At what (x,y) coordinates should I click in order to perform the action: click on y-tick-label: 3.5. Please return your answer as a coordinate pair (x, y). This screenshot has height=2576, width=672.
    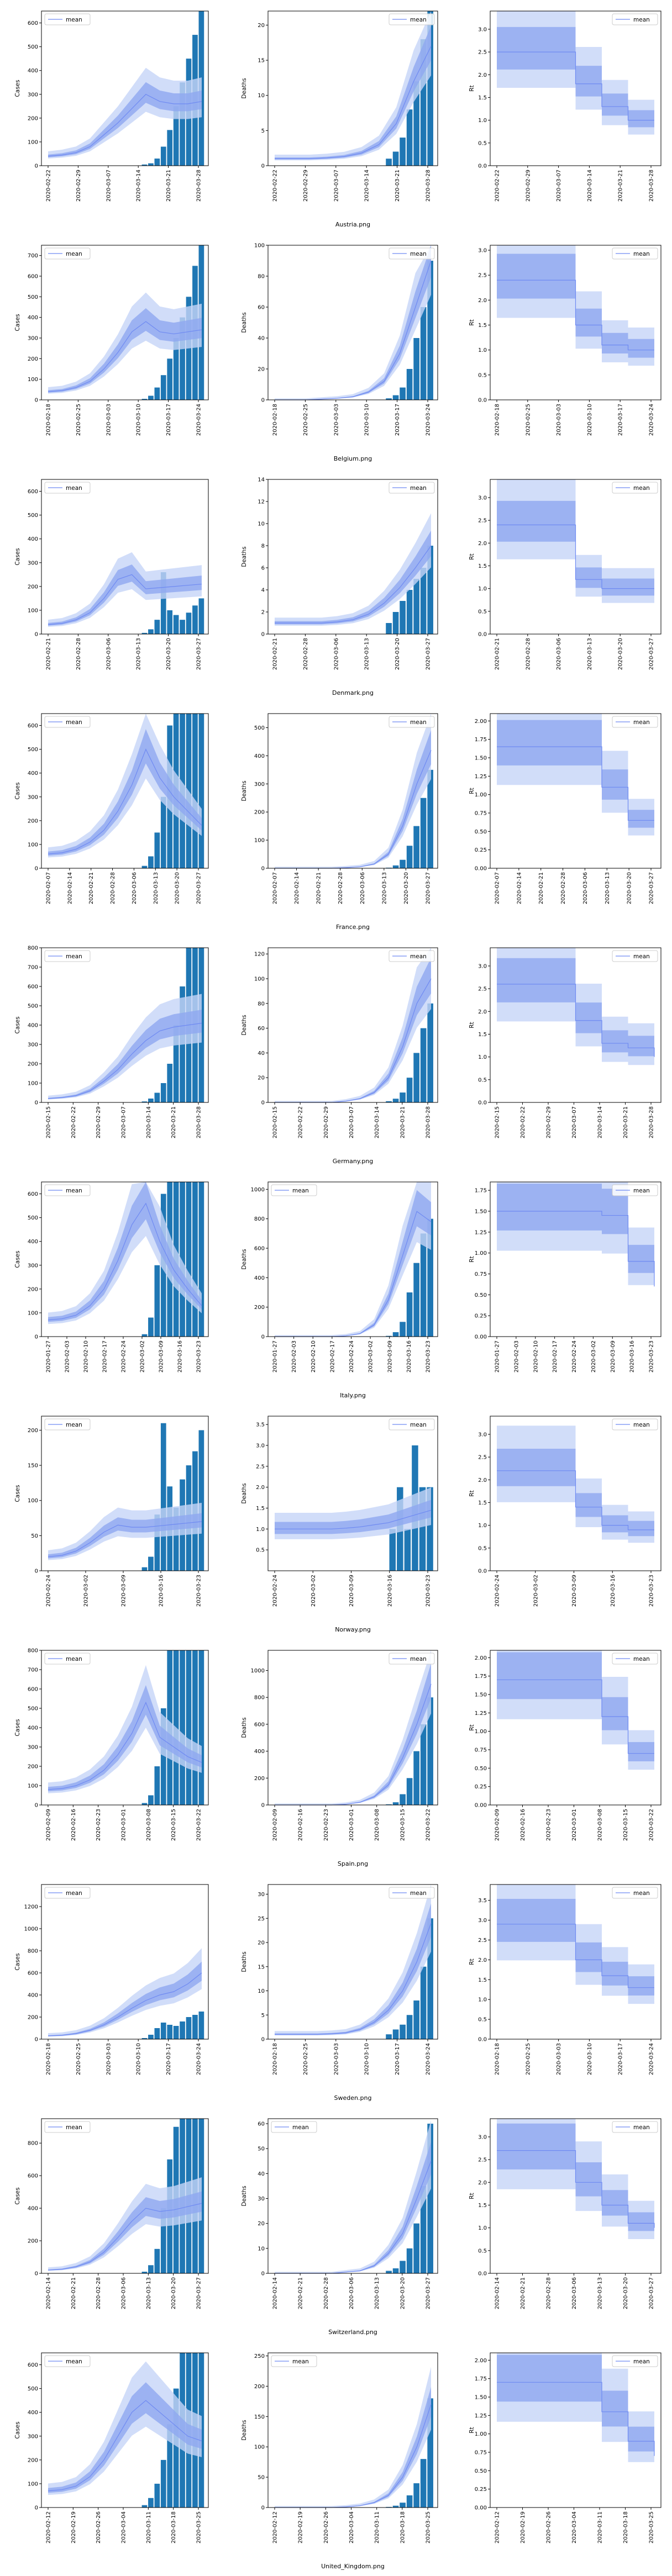
    Looking at the image, I should click on (483, 1901).